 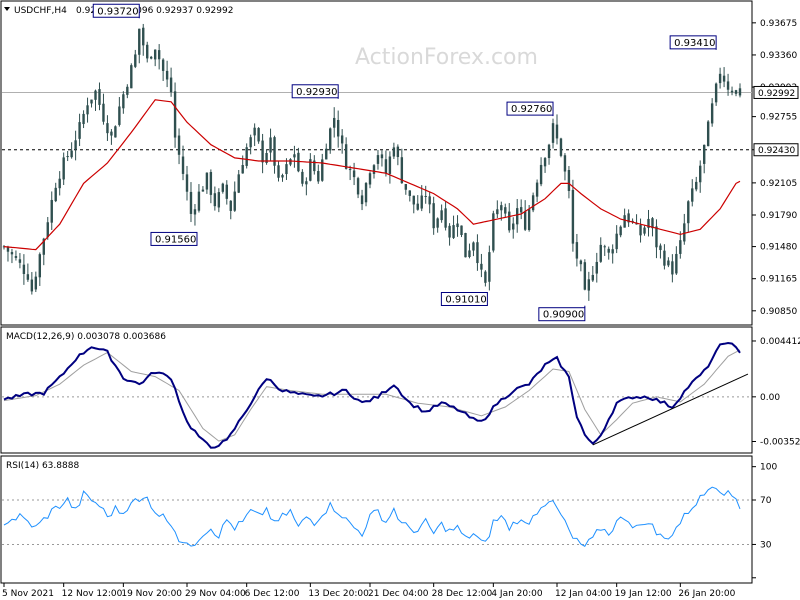 I want to click on x-tick-label: 4 Jan 20:00, so click(x=517, y=594).